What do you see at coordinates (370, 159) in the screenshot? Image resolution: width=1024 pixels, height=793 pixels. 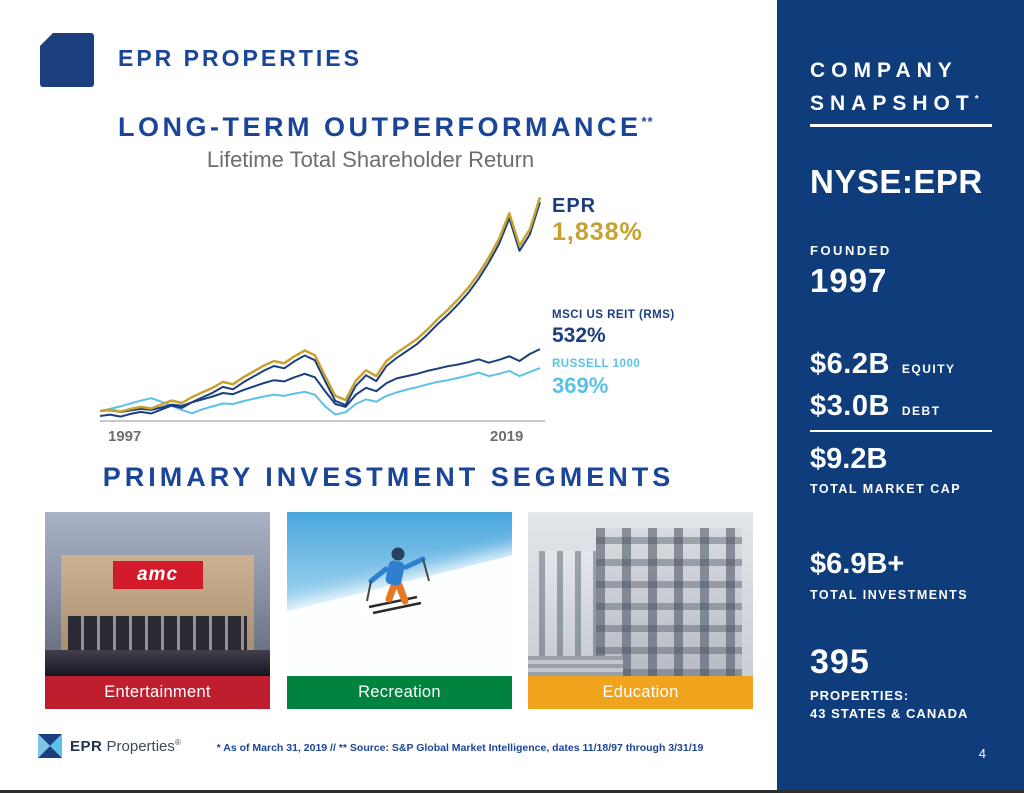 I see `chart-subtitle: Lifetime Total Shareholder Return` at bounding box center [370, 159].